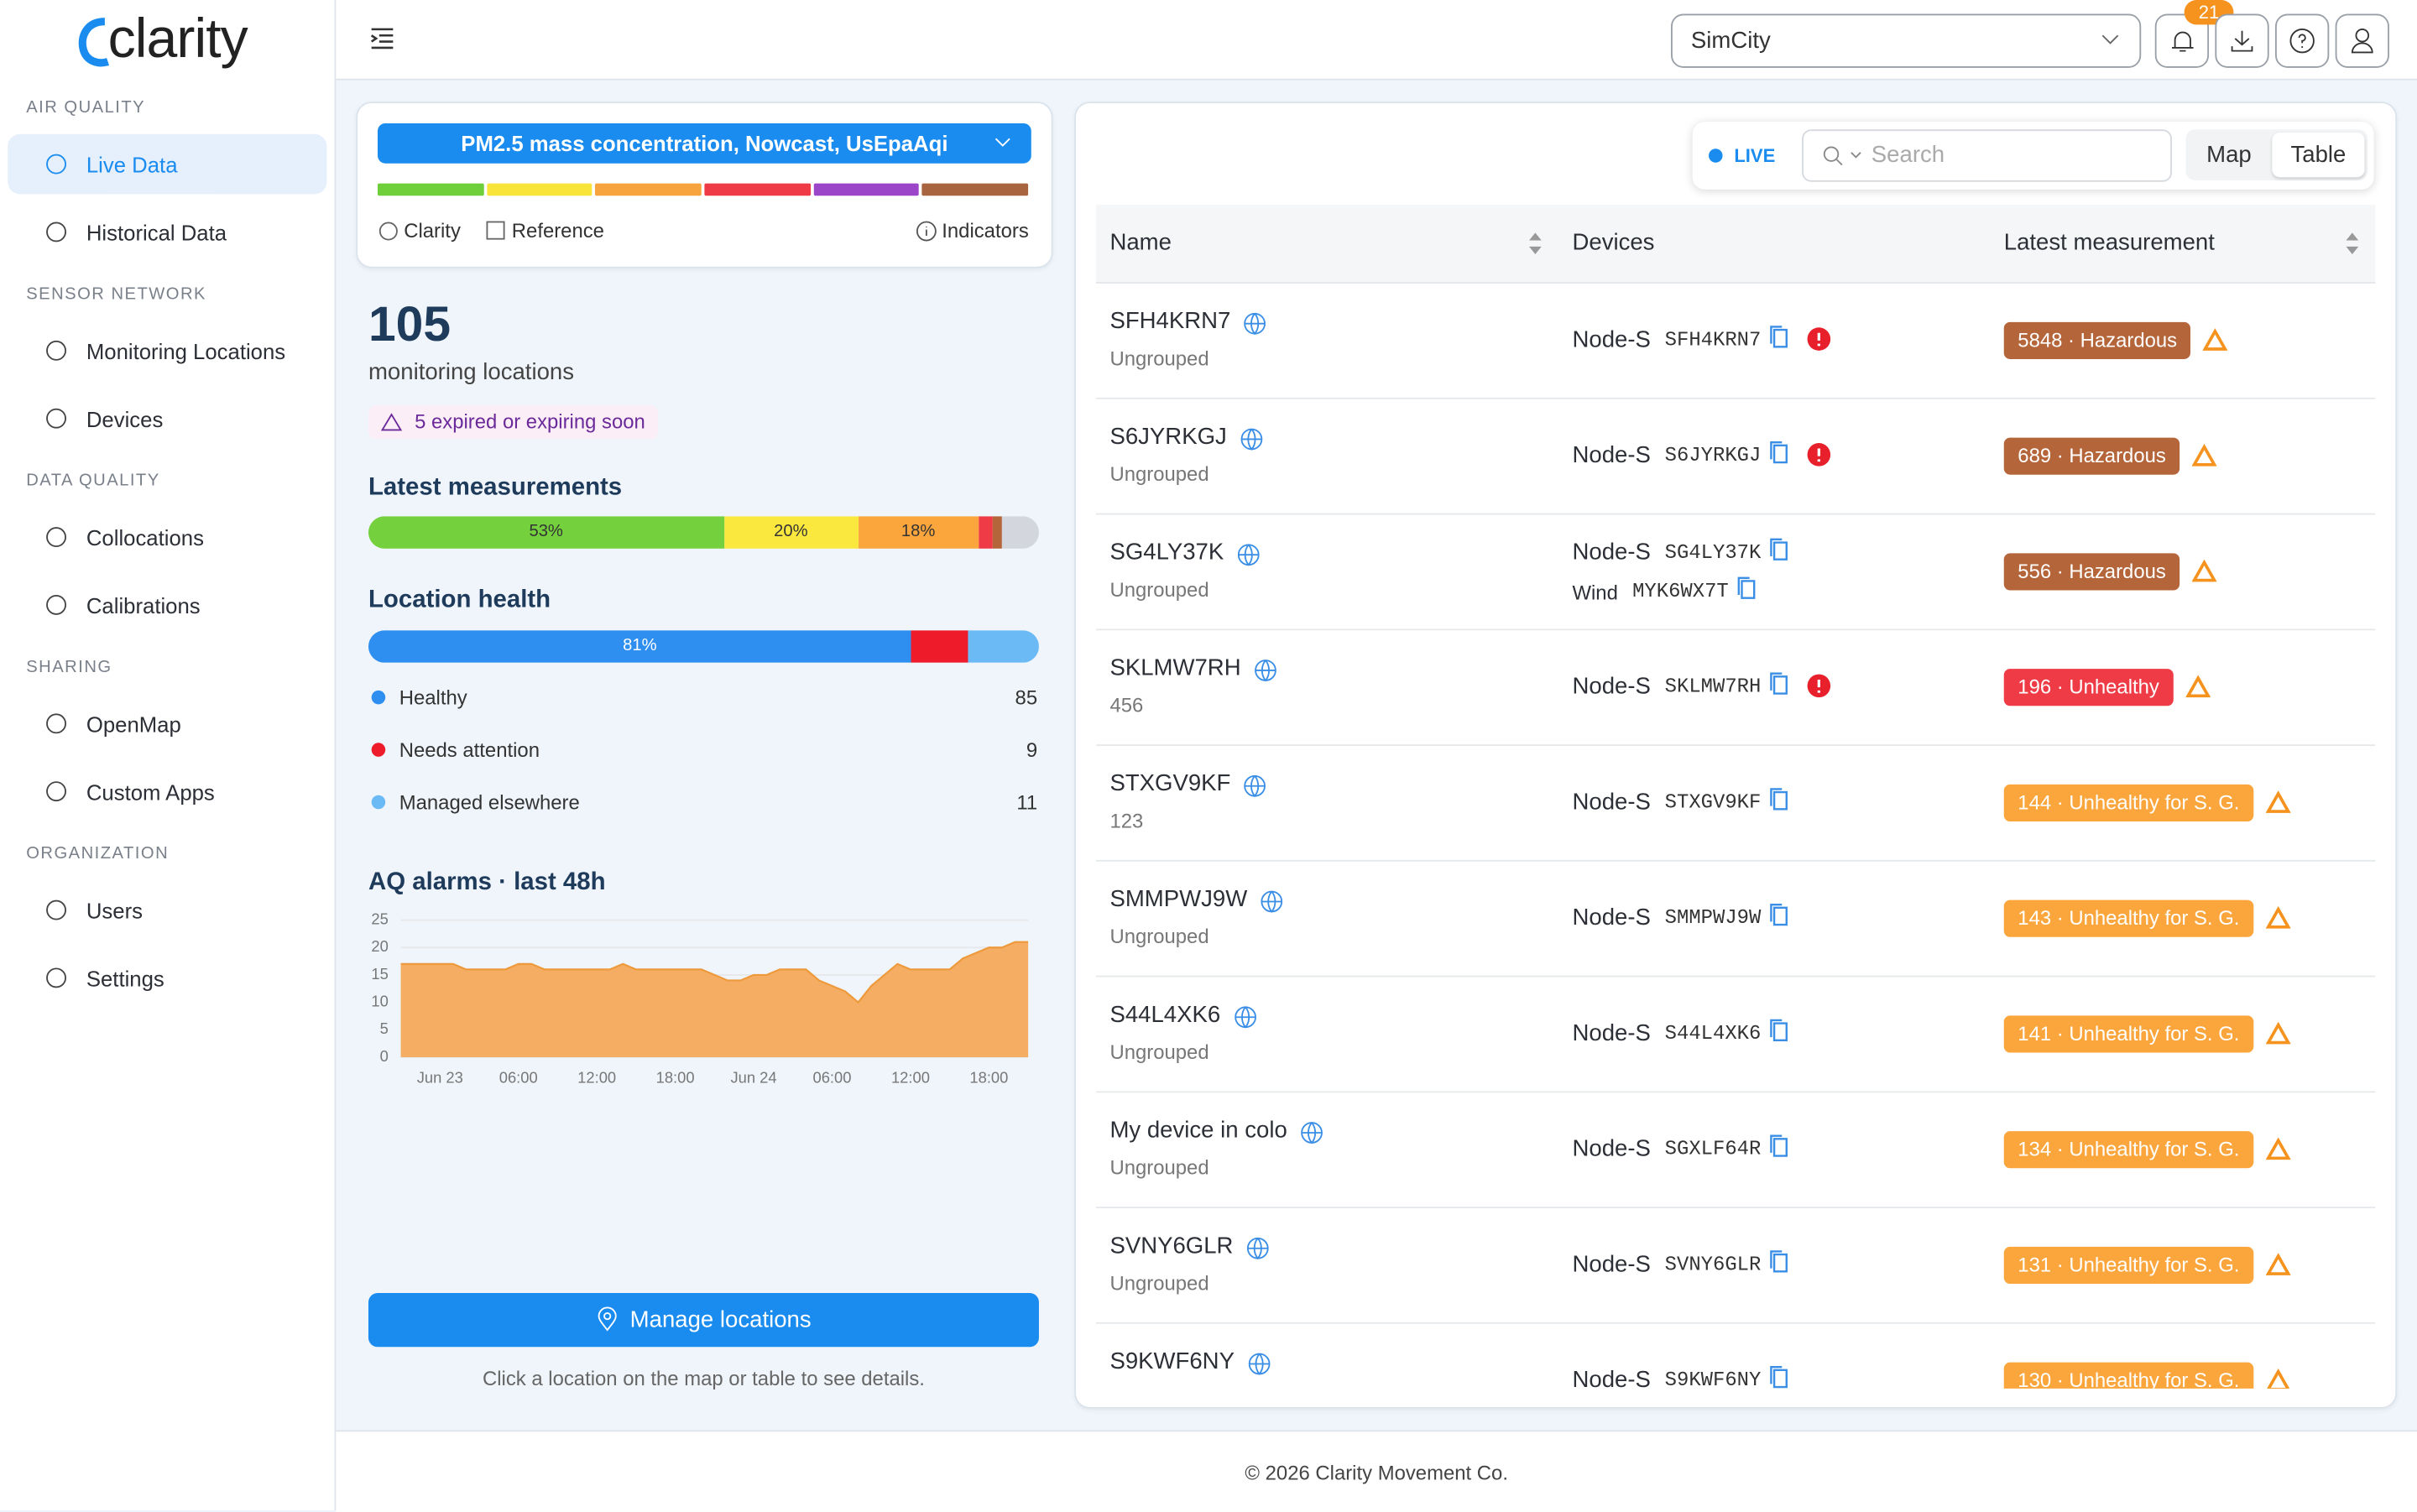 The image size is (2417, 1512). I want to click on view-option: Map, so click(2229, 155).